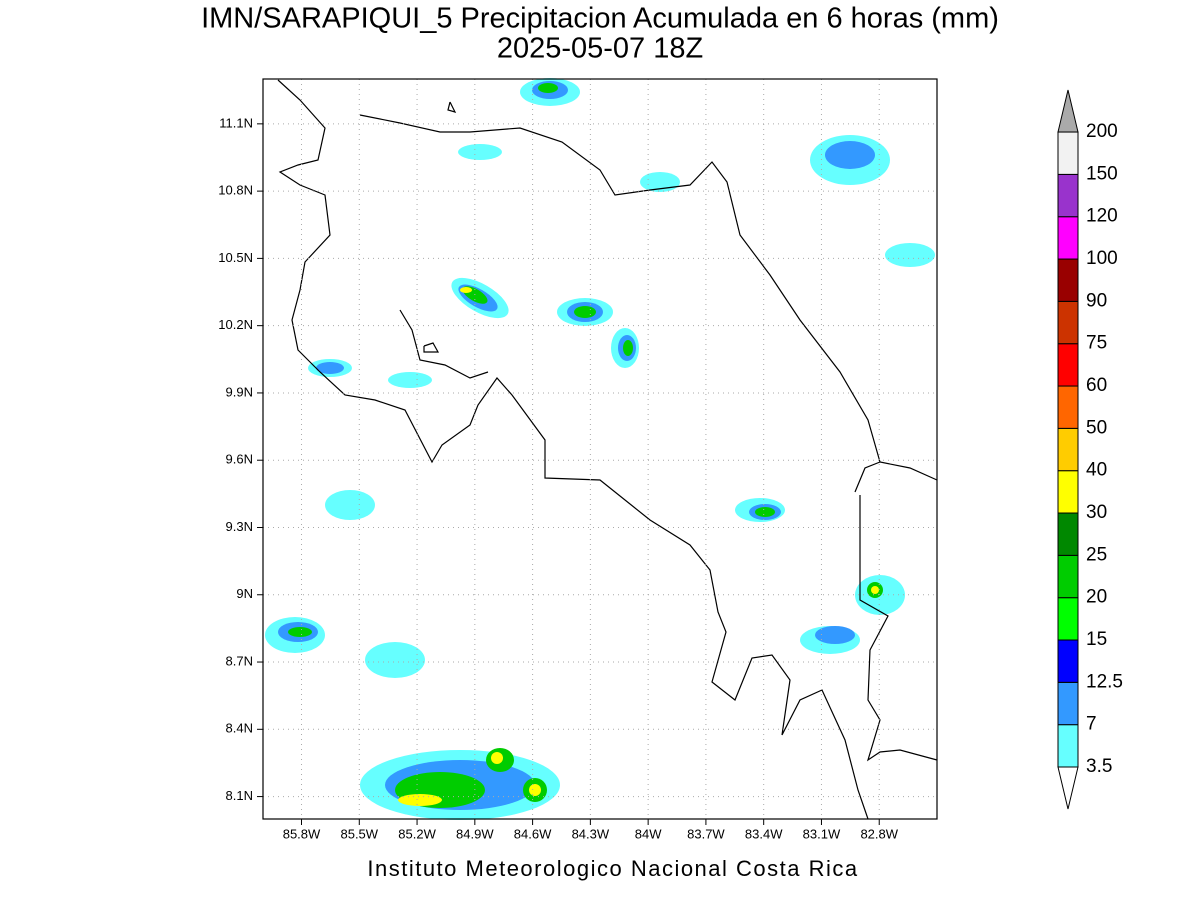 Image resolution: width=1200 pixels, height=900 pixels. What do you see at coordinates (1096, 554) in the screenshot?
I see `colorbar-label: 25` at bounding box center [1096, 554].